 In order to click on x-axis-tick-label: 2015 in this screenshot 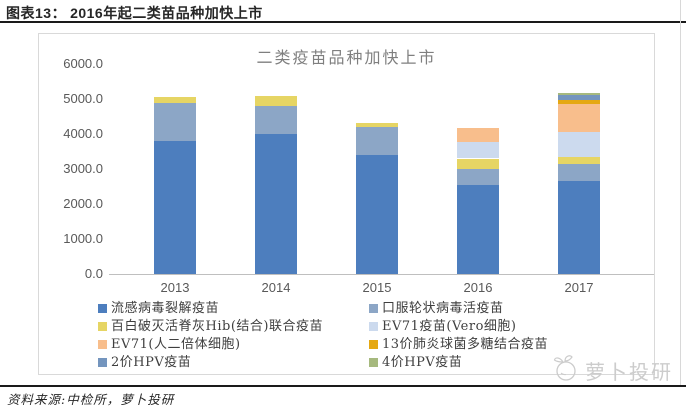, I will do `click(377, 287)`.